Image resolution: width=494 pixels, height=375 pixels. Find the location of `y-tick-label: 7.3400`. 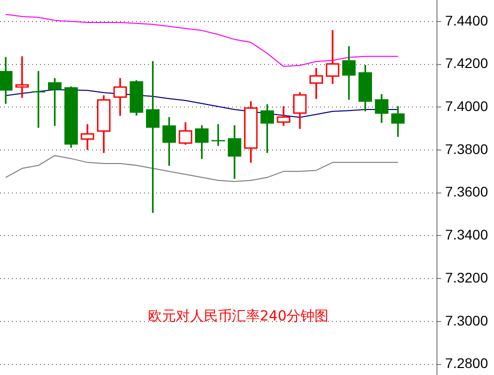

y-tick-label: 7.3400 is located at coordinates (466, 234).